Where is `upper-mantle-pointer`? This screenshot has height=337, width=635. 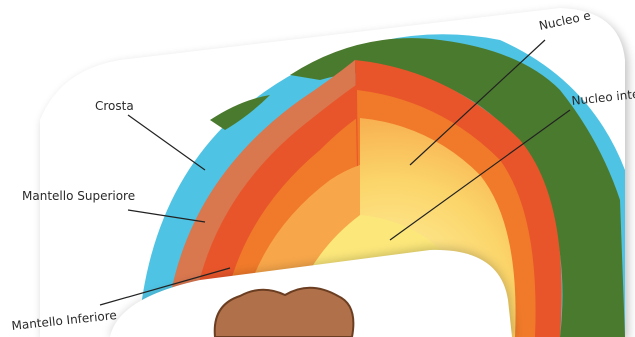 upper-mantle-pointer is located at coordinates (166, 216).